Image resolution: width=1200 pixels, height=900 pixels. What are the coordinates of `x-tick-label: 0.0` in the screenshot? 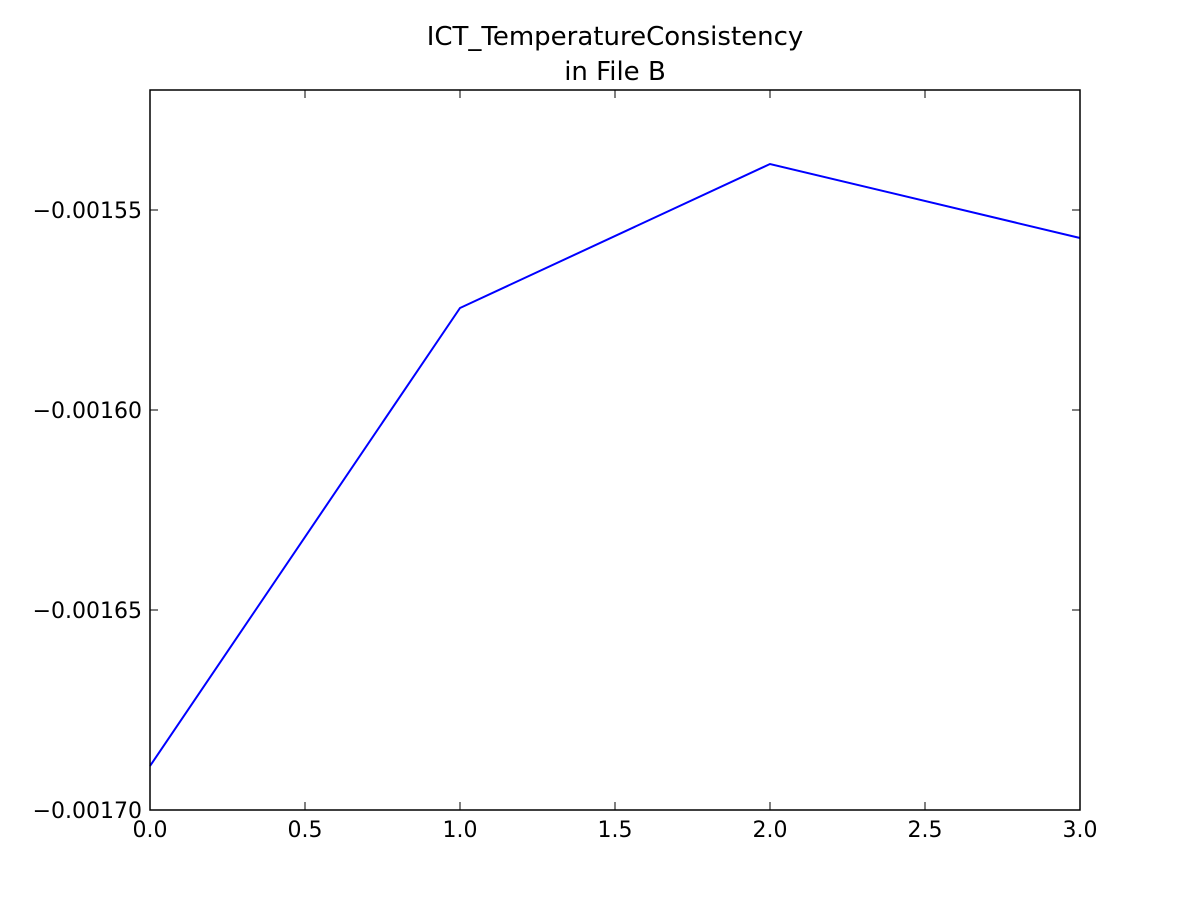 It's located at (150, 830).